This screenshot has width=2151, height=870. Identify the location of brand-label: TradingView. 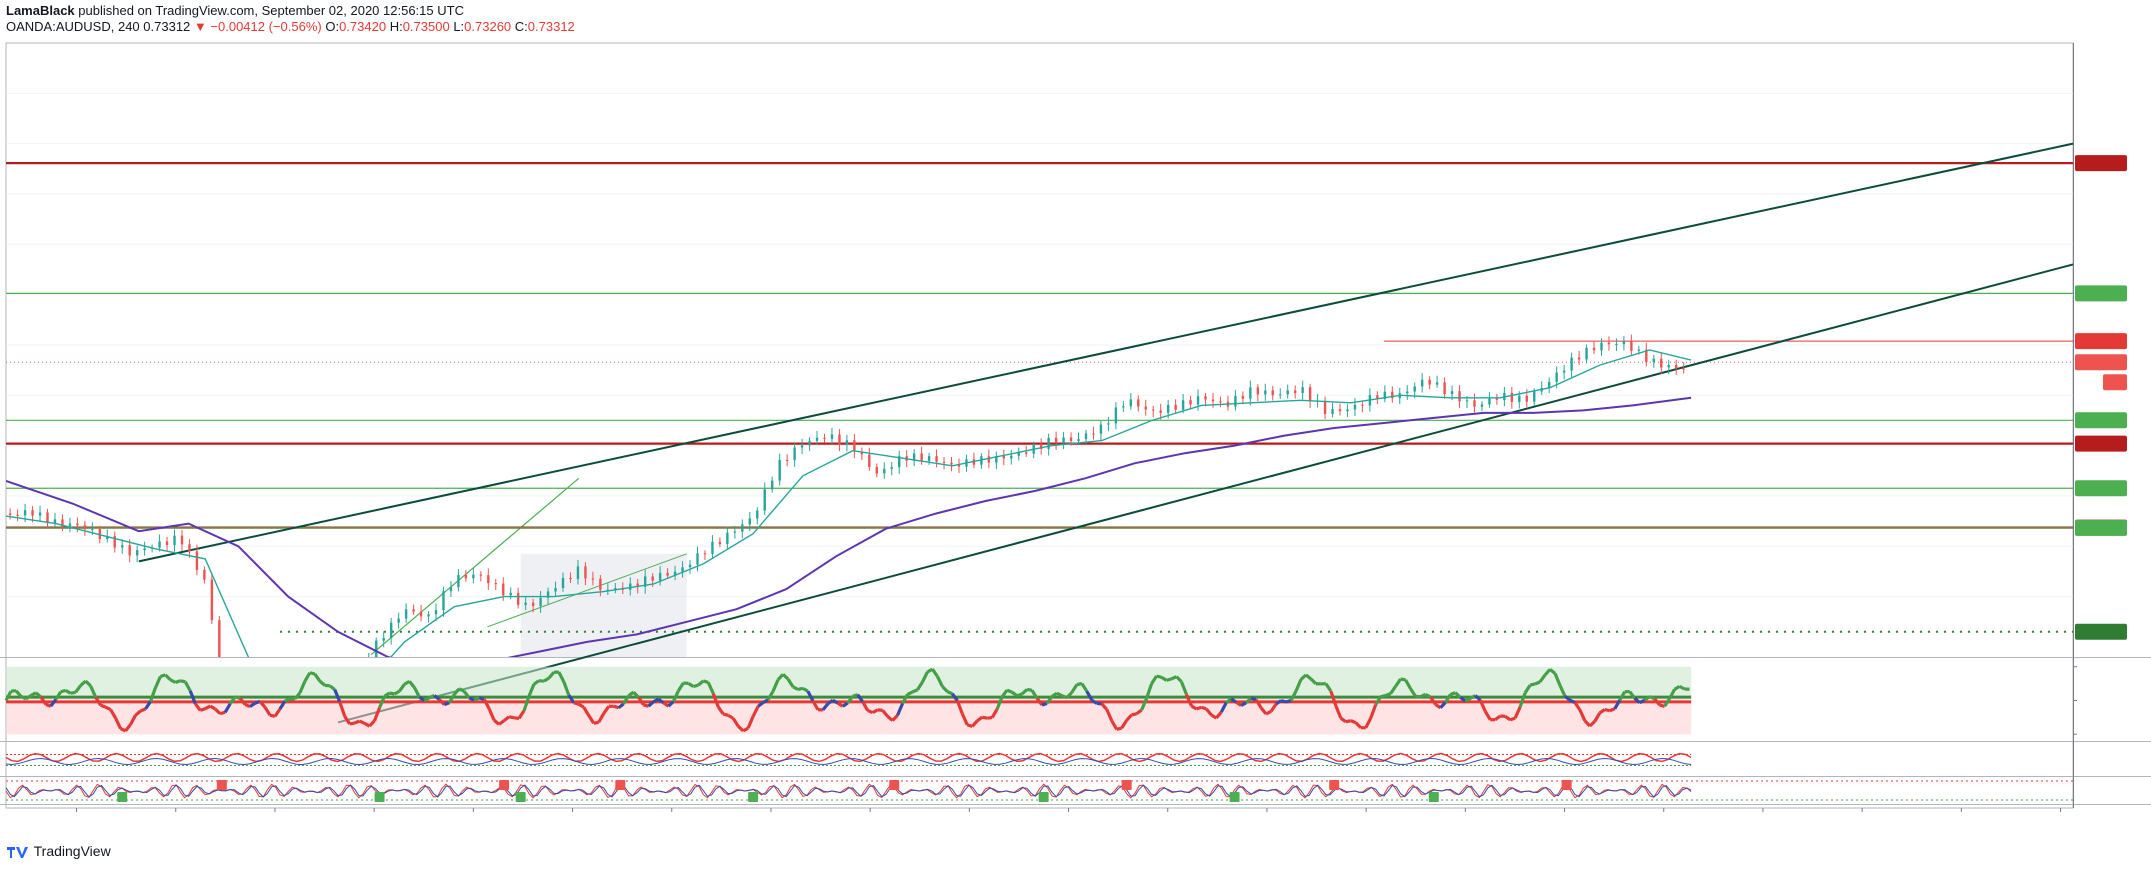
(72, 851).